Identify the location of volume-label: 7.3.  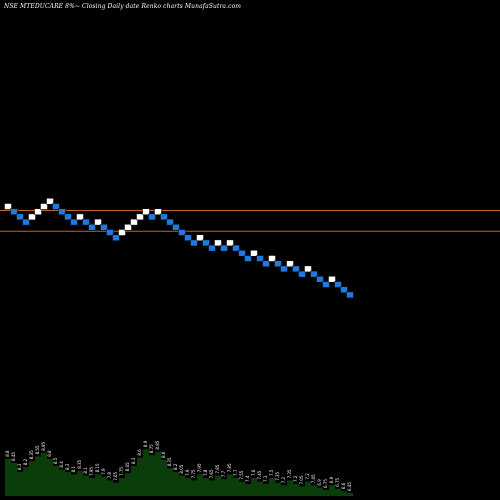
(265, 478).